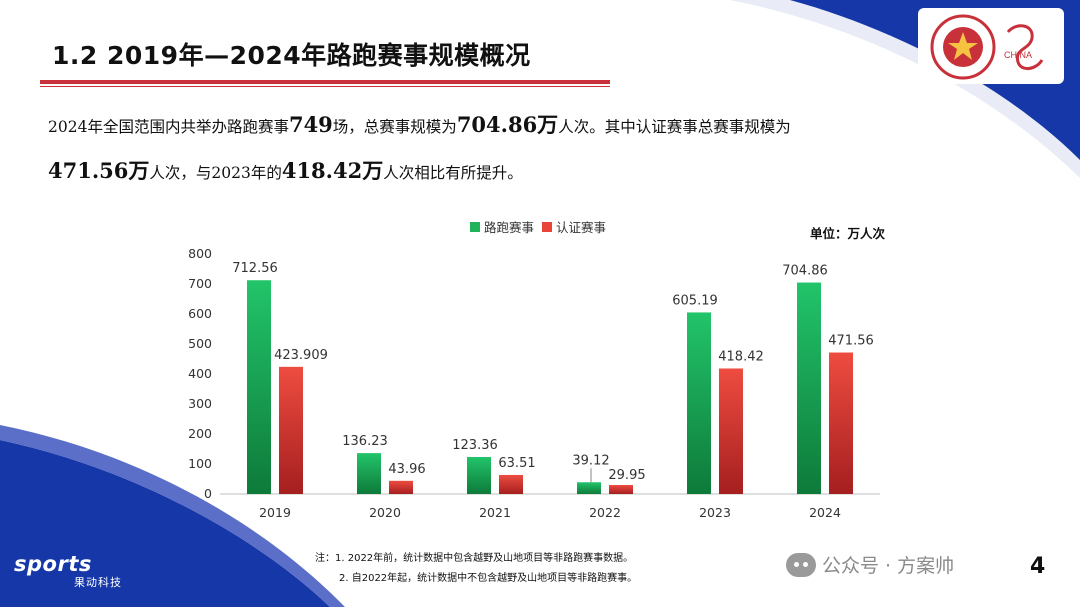  I want to click on y-tick-label: 100, so click(200, 463).